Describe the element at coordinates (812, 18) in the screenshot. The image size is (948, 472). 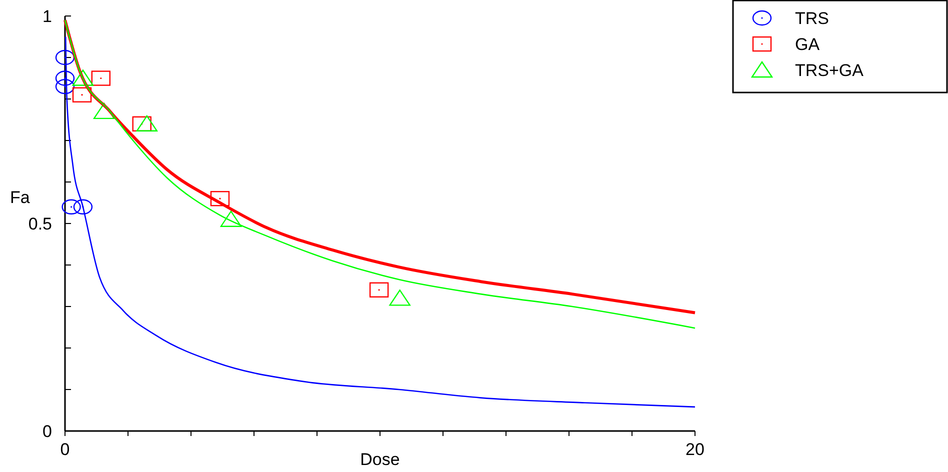
I see `legend-label: TRS` at that location.